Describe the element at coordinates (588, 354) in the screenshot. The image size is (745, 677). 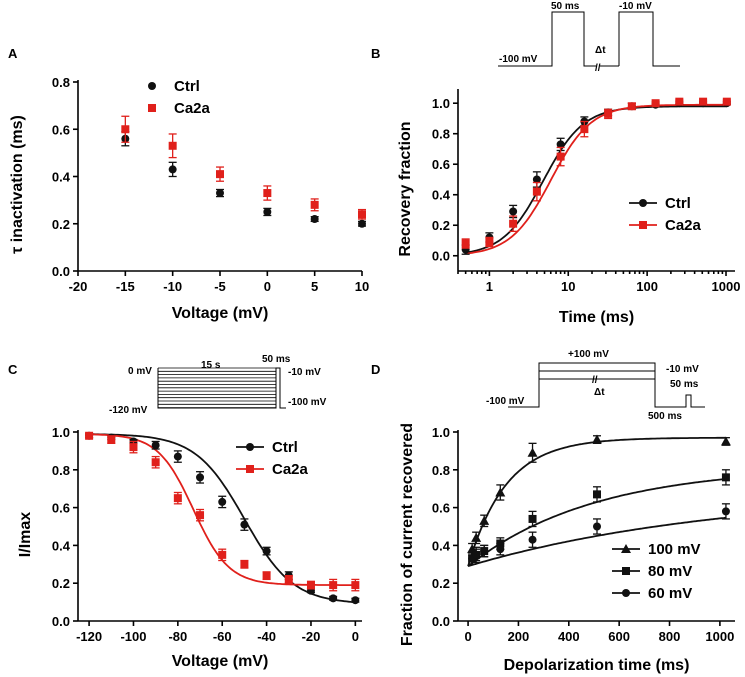
I see `protocol-d-pre: +100 mV` at that location.